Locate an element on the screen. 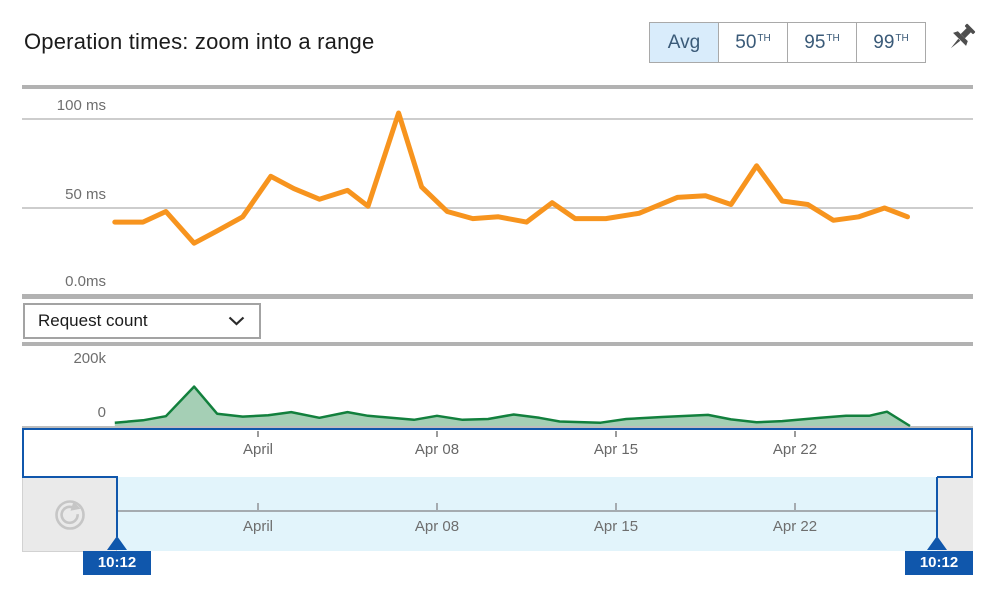 The image size is (995, 589). request-series-line is located at coordinates (512, 406).